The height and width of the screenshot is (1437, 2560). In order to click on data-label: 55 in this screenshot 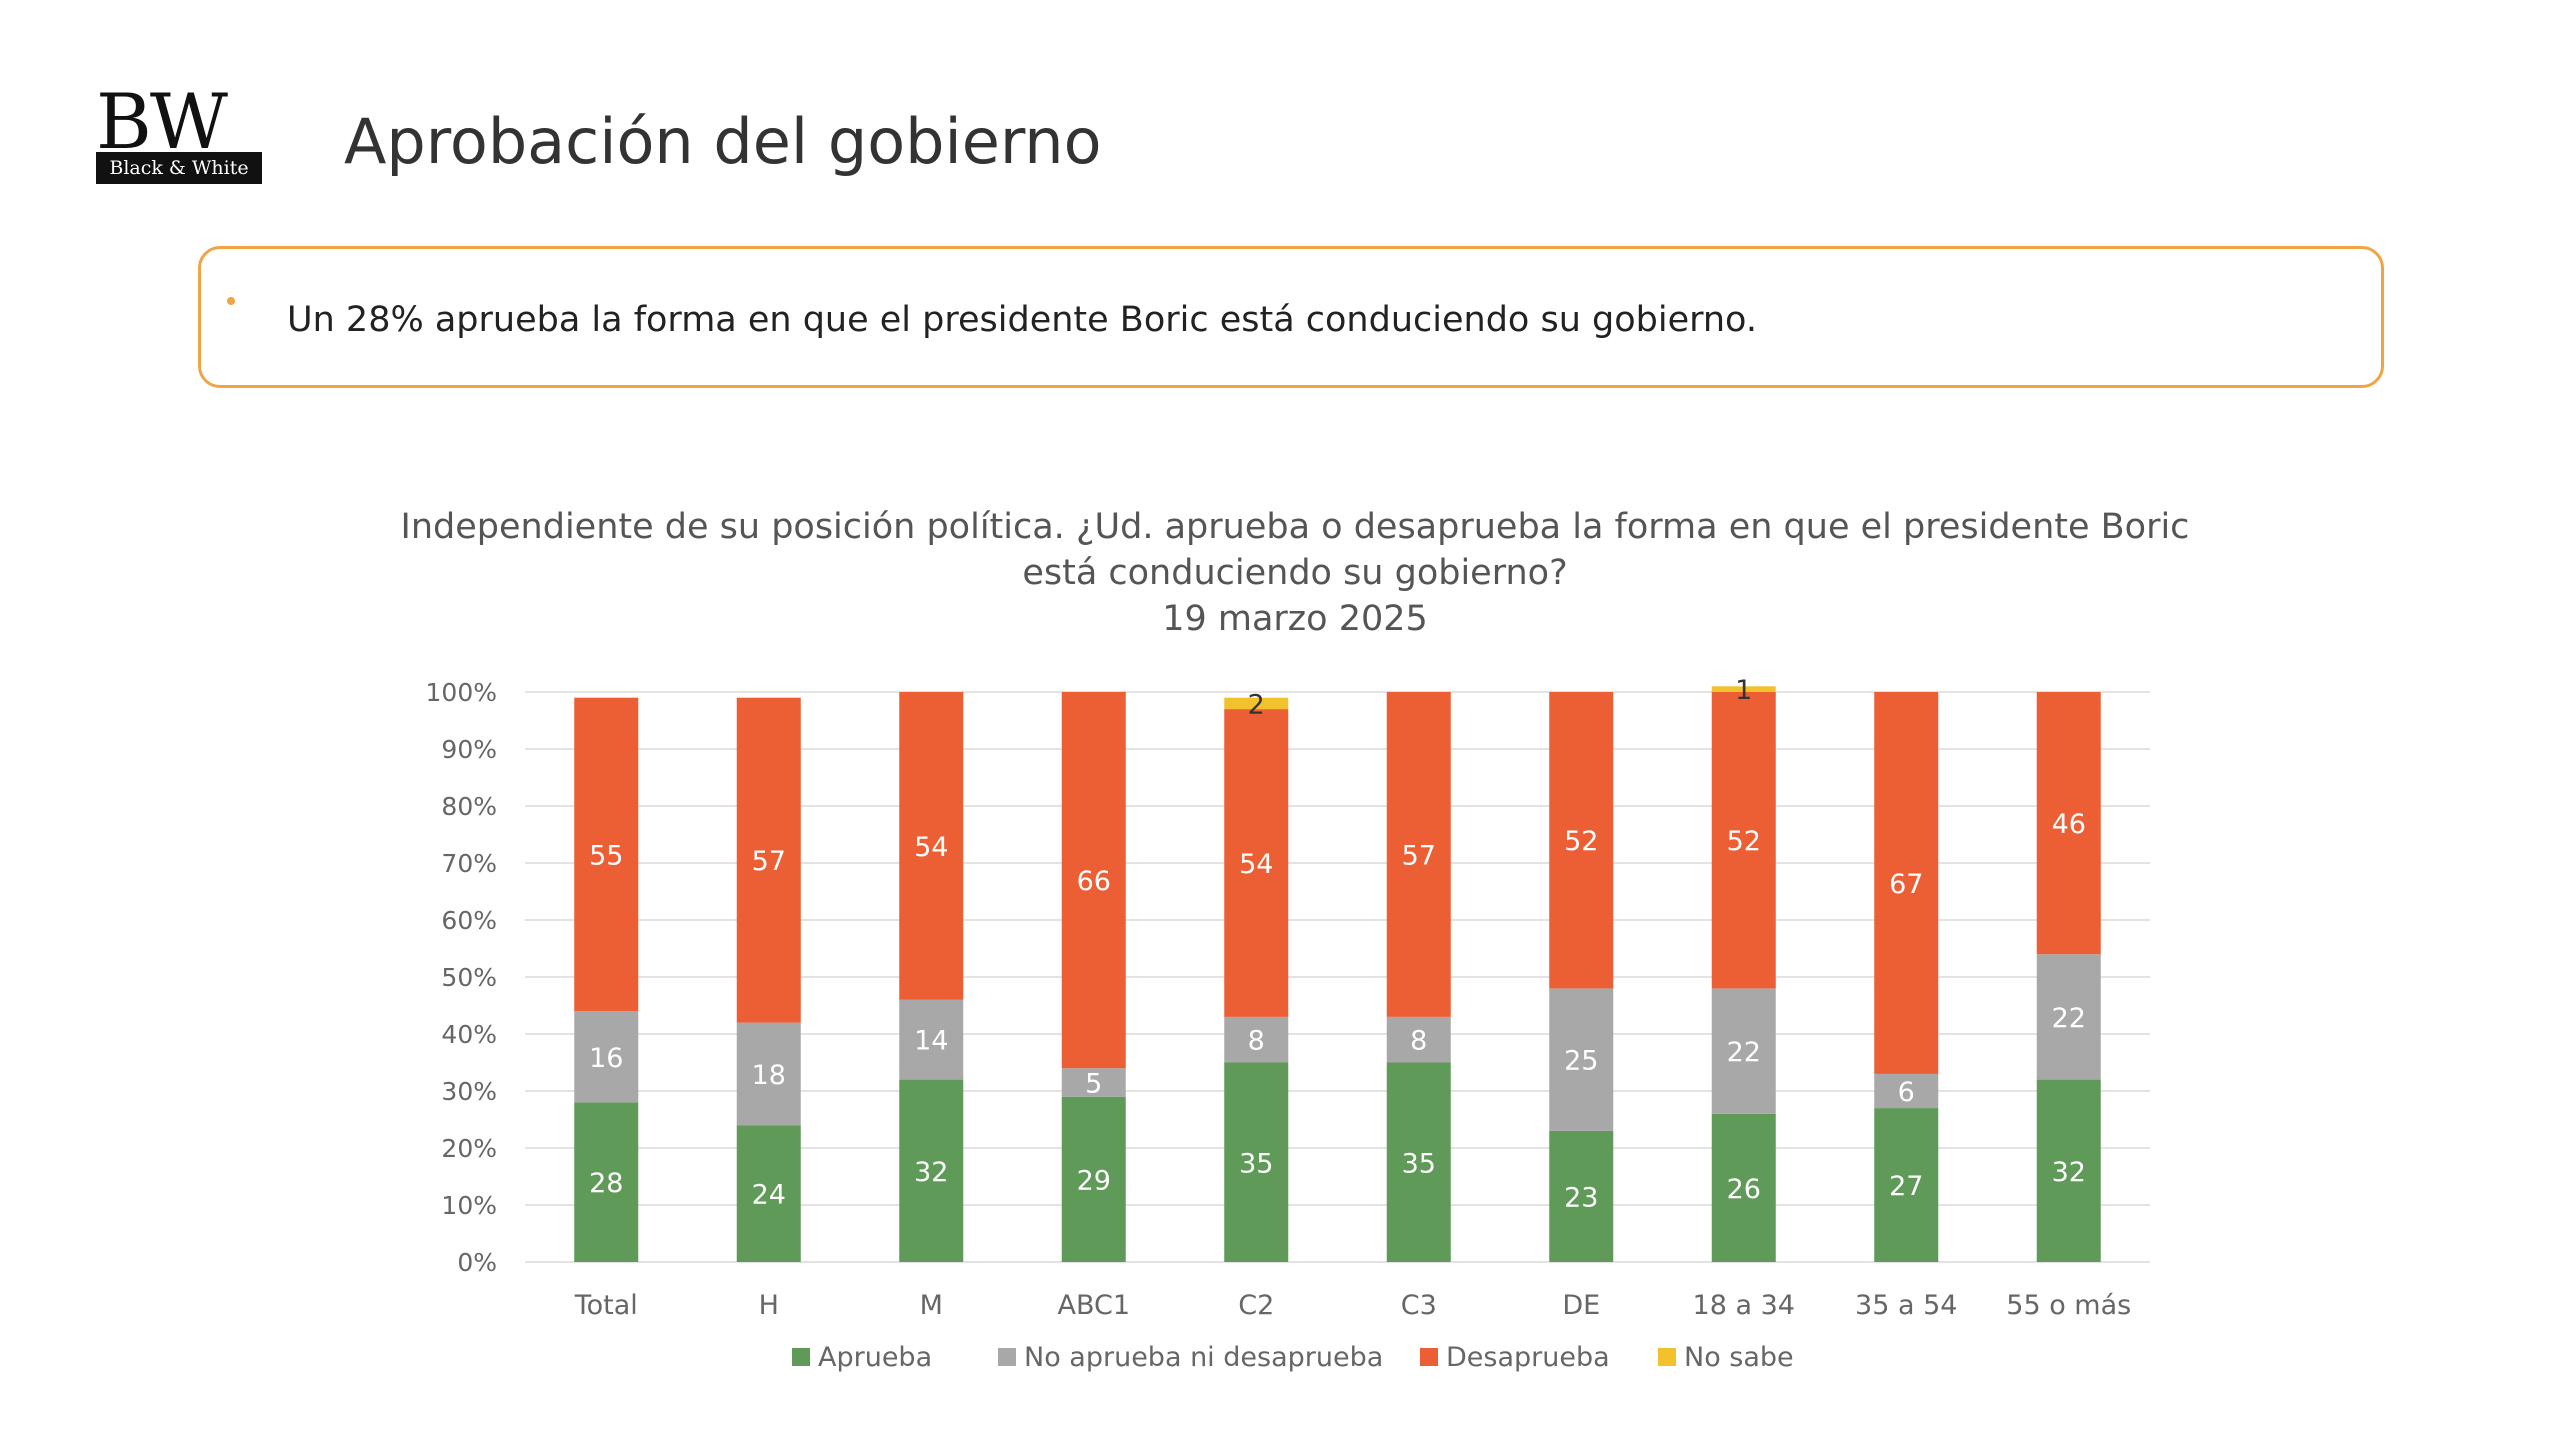, I will do `click(606, 855)`.